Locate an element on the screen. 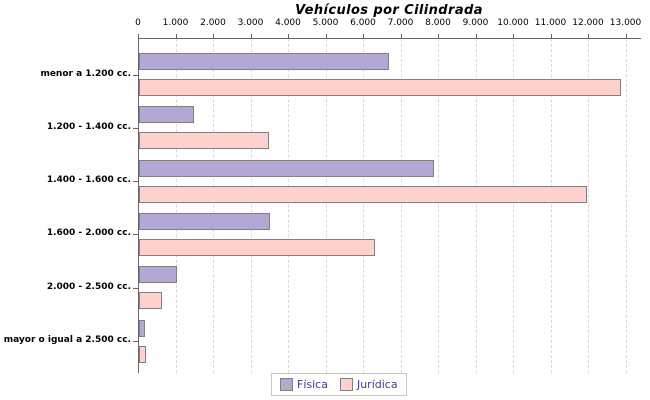  x-tick-label: 10.000 is located at coordinates (513, 23).